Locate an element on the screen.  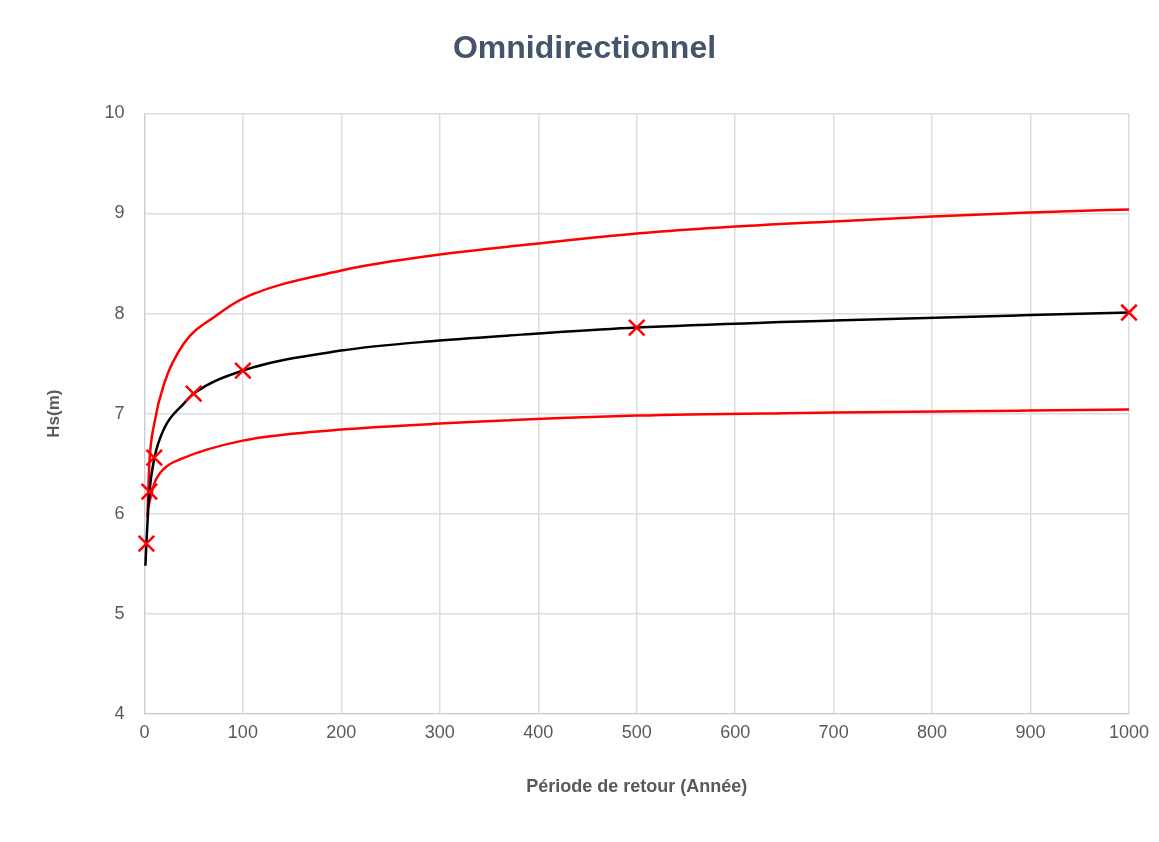
x-tick-label: 400 is located at coordinates (538, 731).